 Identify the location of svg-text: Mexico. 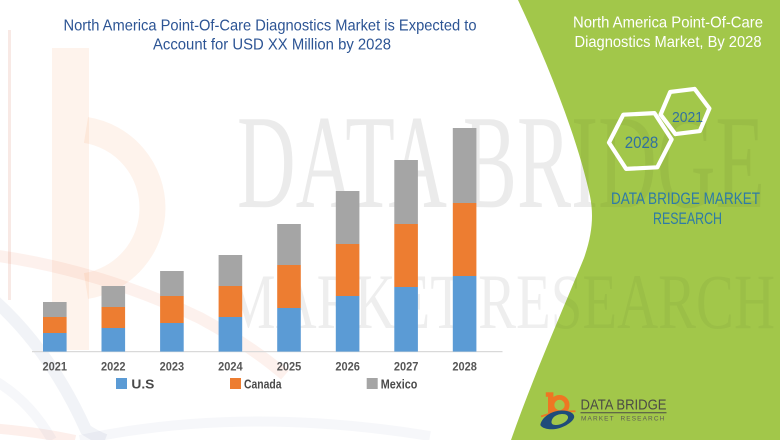
(399, 384).